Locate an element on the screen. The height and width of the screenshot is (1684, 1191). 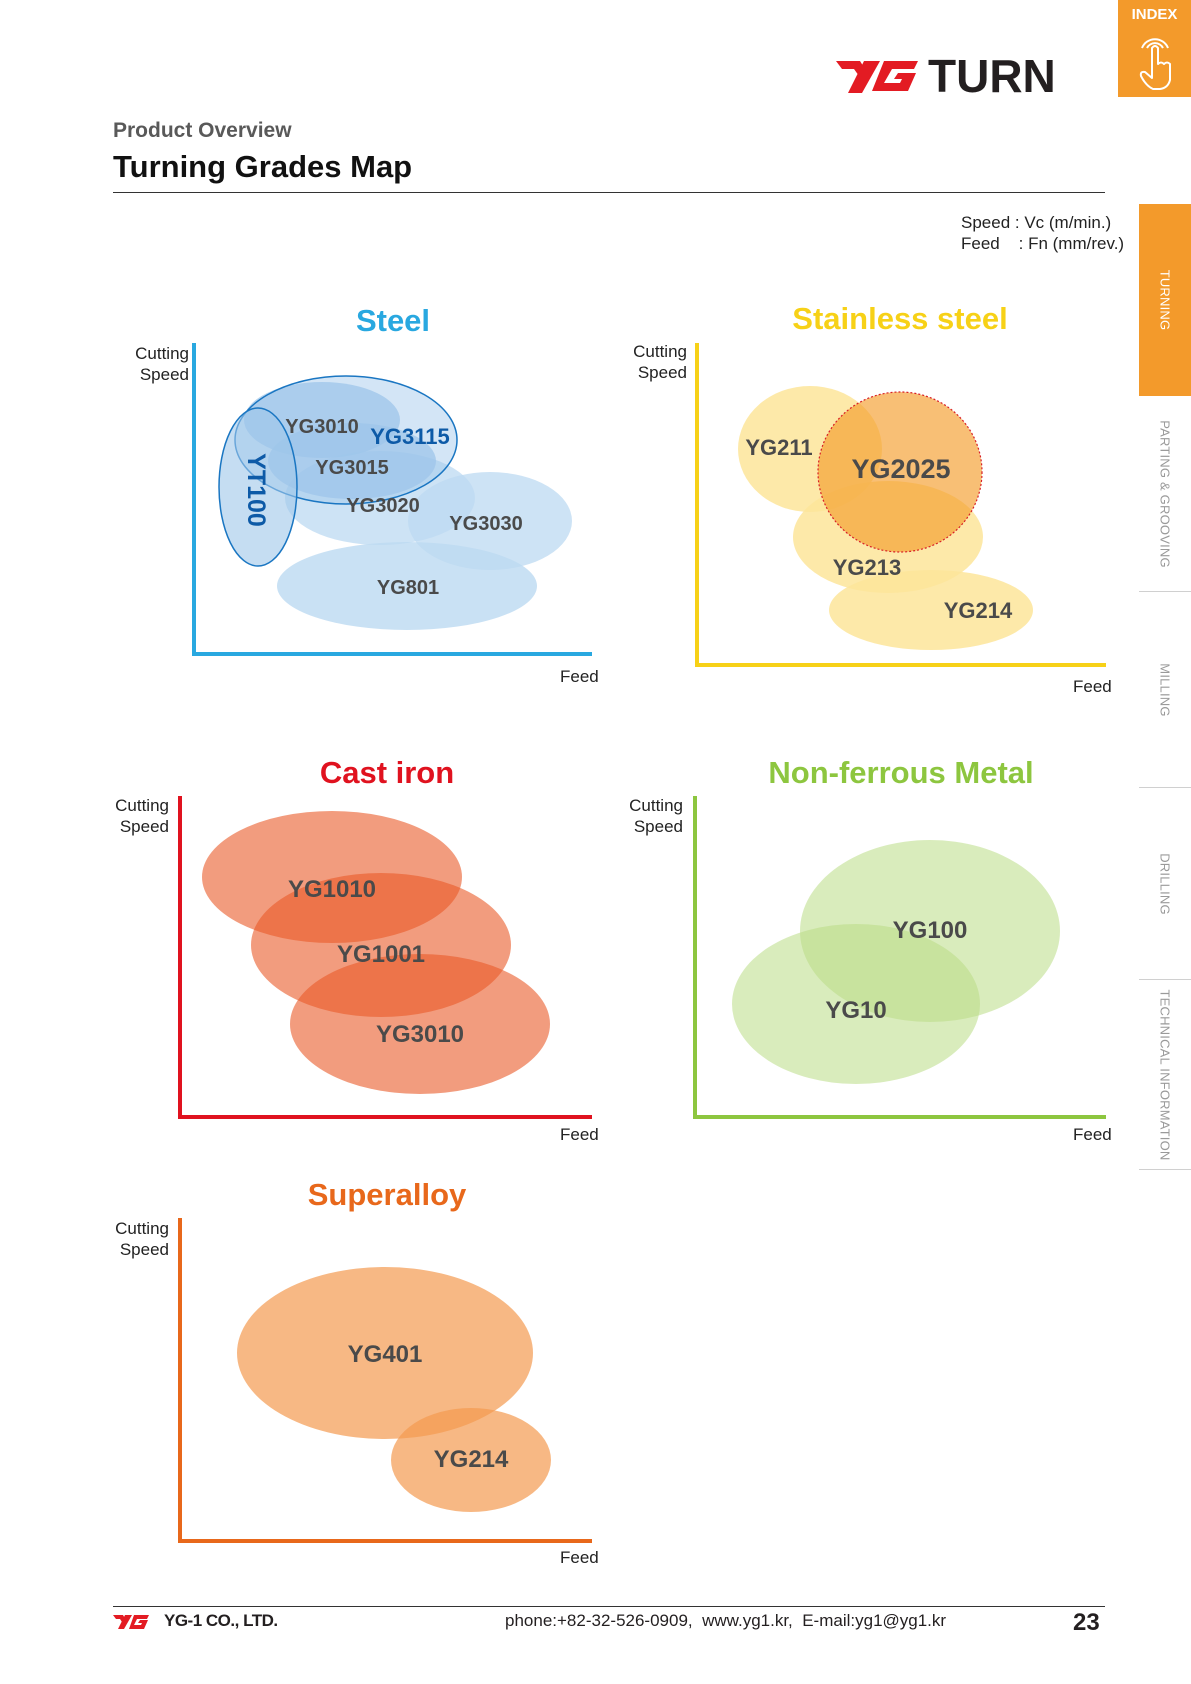
yg-logo-icon is located at coordinates (131, 1622).